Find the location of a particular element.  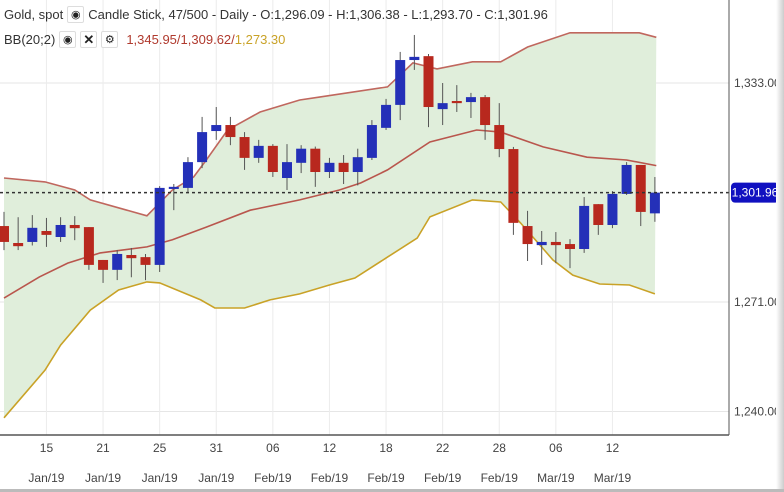

symbol-name: Gold, spot is located at coordinates (34, 14).